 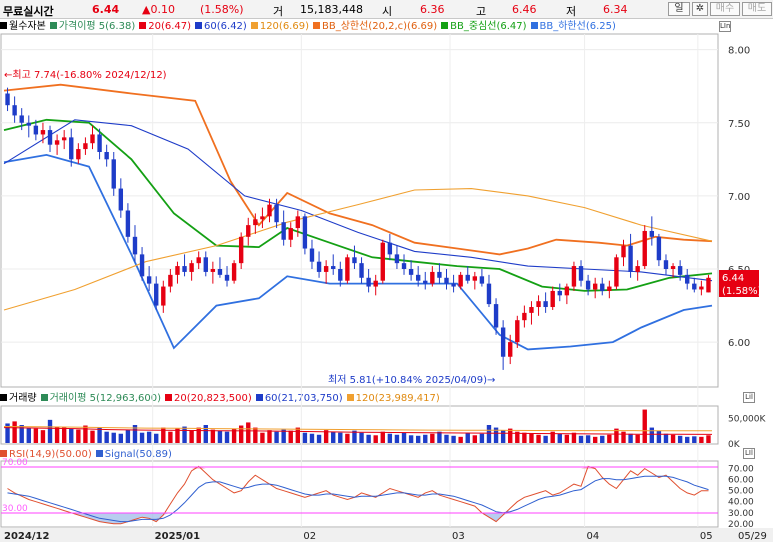 I want to click on legend-label: 가격이평 5(6.38), so click(x=97, y=26).